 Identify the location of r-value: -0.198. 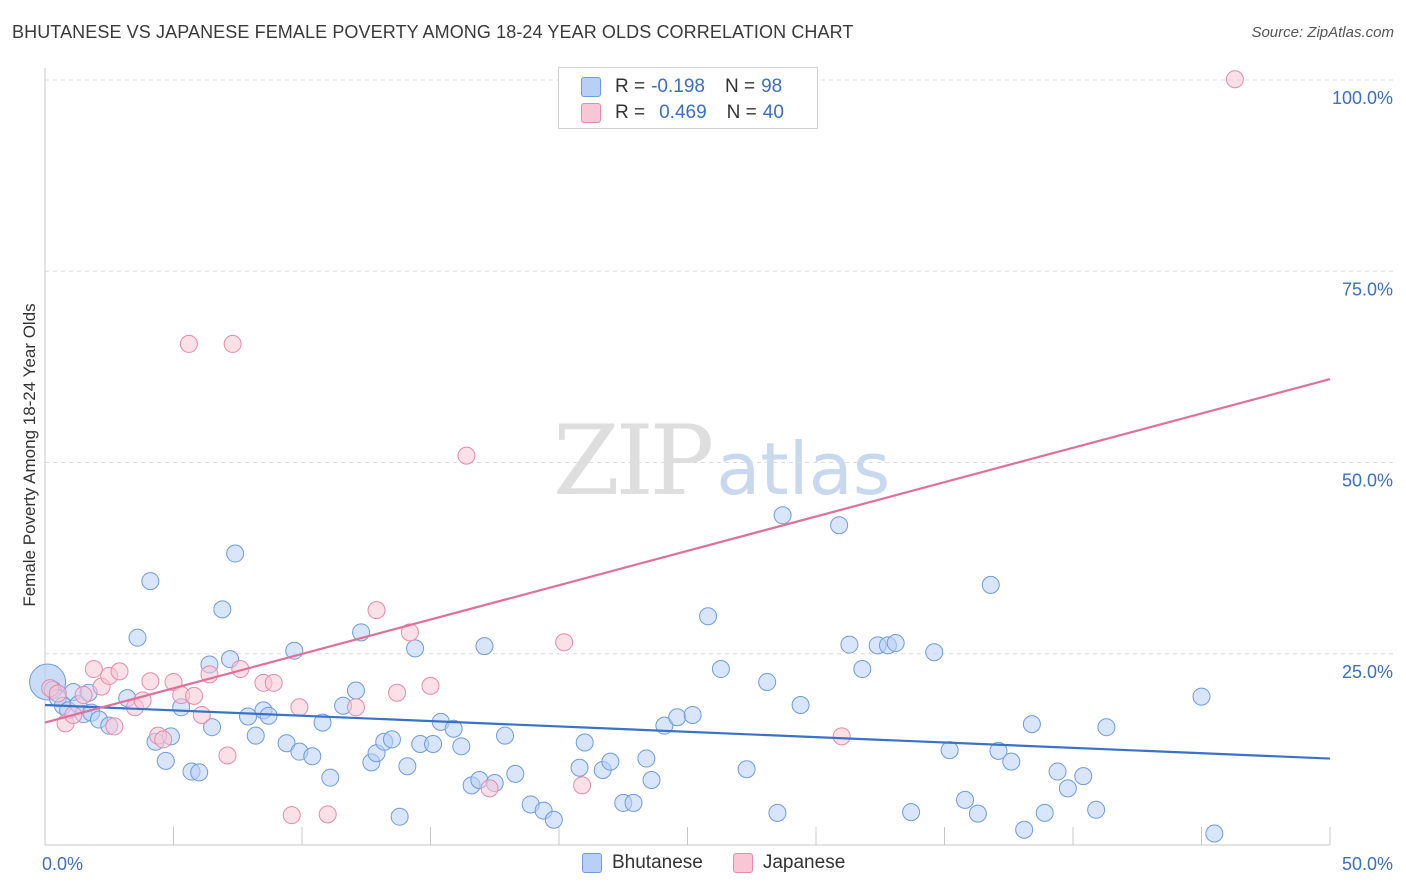
(678, 86).